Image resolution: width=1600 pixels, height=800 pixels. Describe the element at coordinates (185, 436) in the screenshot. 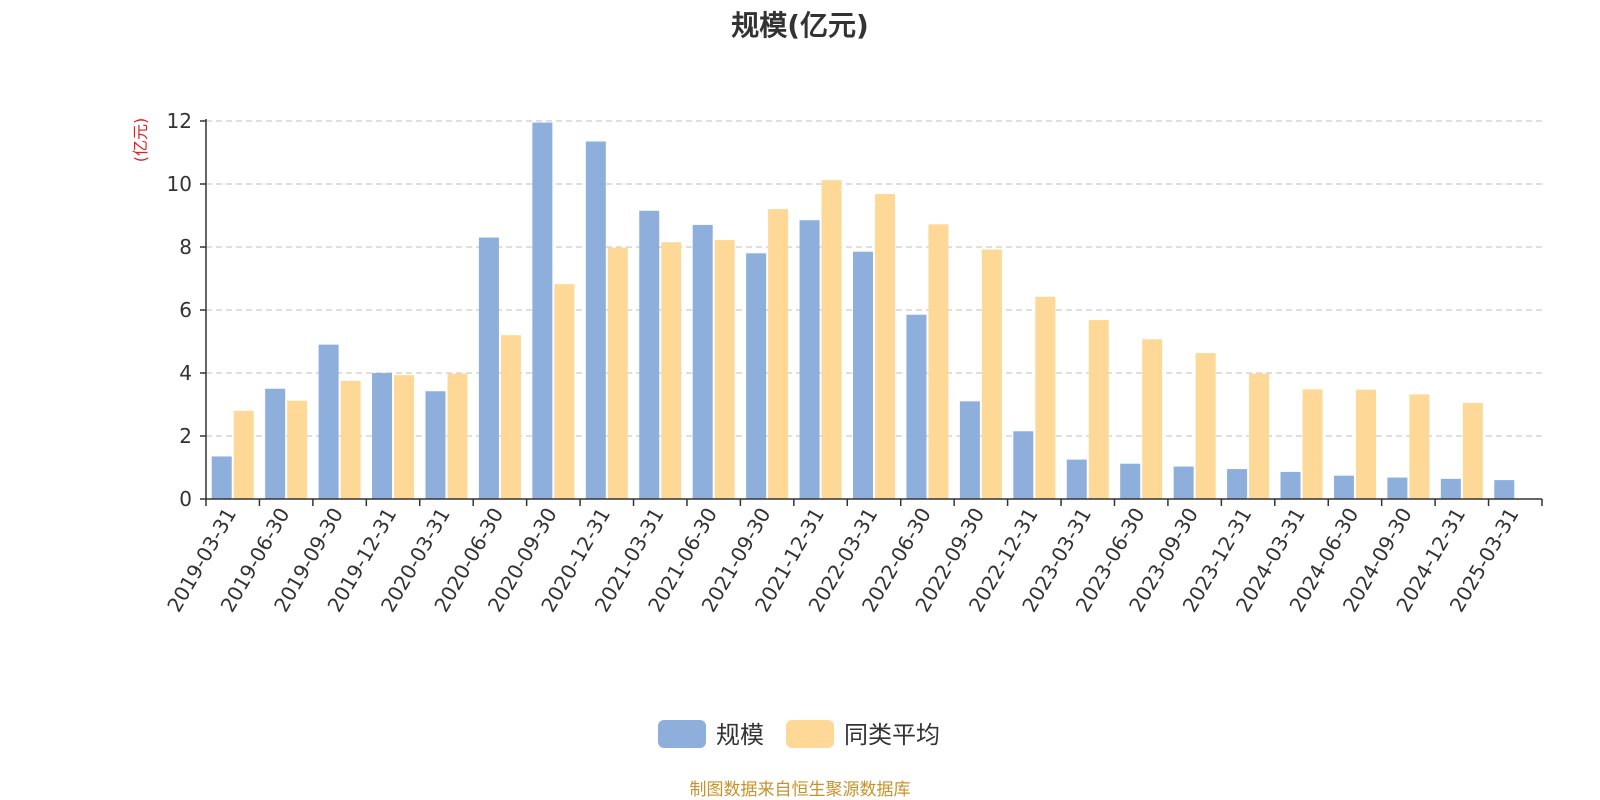

I see `y-tick-label: 2` at that location.